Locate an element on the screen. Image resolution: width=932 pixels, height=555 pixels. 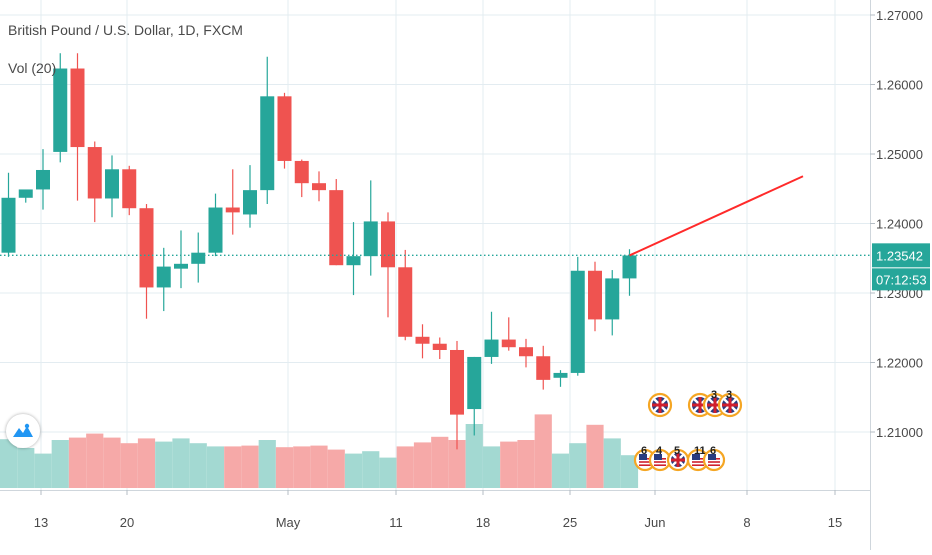
event-uk-flag-icon: 3 is located at coordinates (730, 403).